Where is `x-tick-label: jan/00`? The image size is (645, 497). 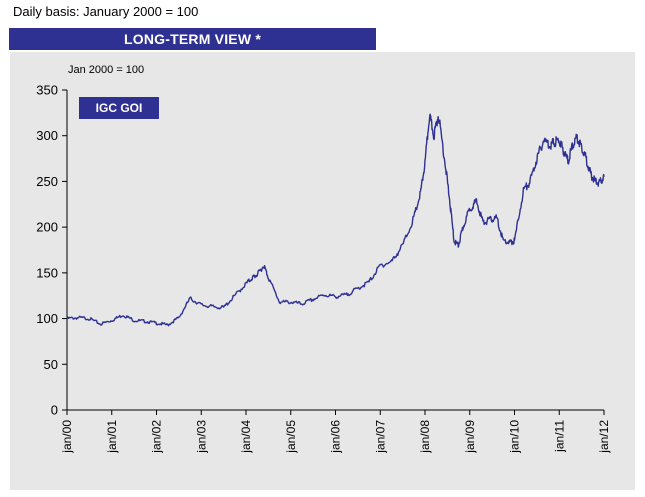 x-tick-label: jan/00 is located at coordinates (67, 437).